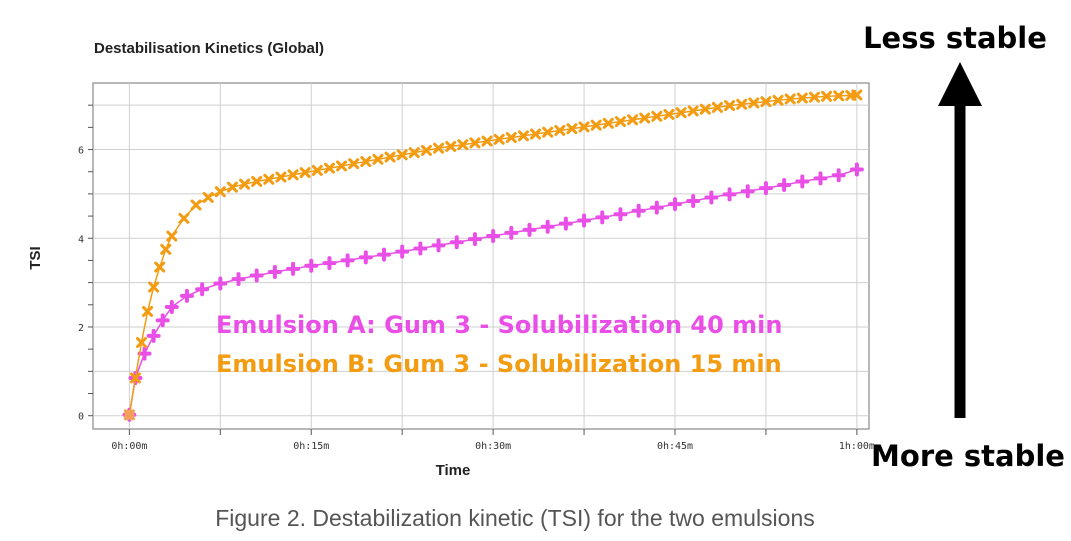  Describe the element at coordinates (129, 414) in the screenshot. I see `origin-point` at that location.